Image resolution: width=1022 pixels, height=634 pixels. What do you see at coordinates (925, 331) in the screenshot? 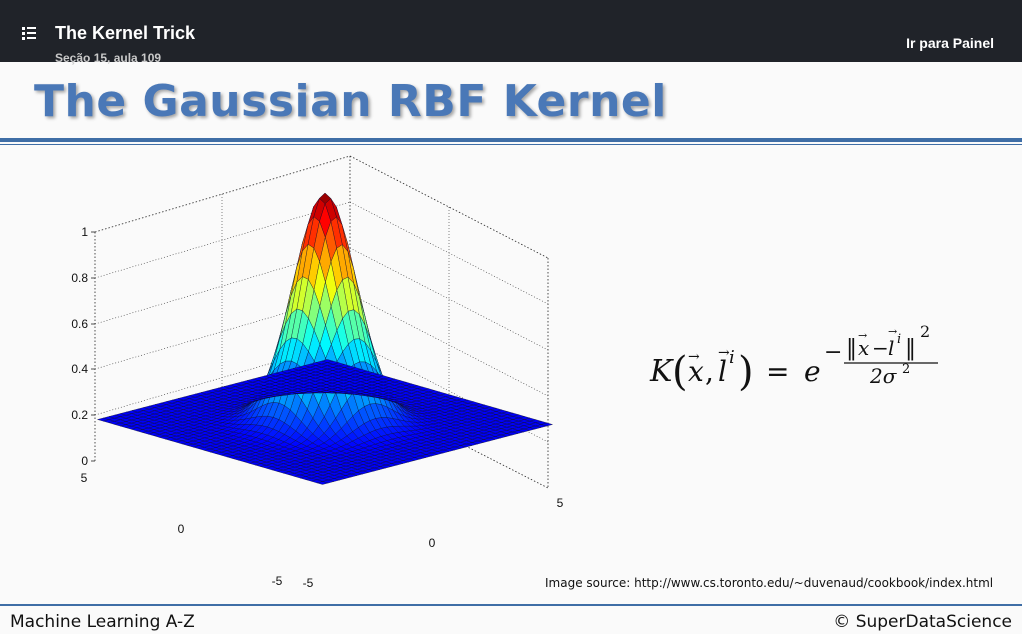
I see `formula-numerator-exponent: 2` at bounding box center [925, 331].